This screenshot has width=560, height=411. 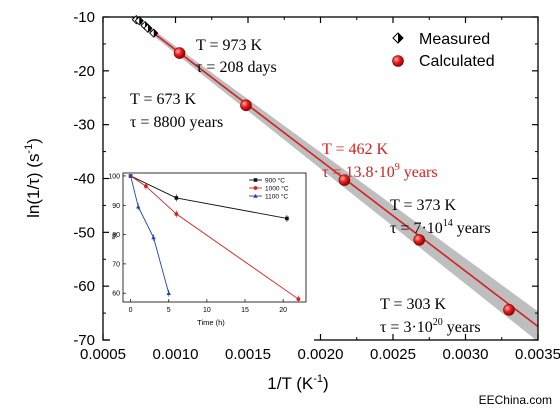 What do you see at coordinates (423, 205) in the screenshot?
I see `annotation-373-temp: T = 373 K` at bounding box center [423, 205].